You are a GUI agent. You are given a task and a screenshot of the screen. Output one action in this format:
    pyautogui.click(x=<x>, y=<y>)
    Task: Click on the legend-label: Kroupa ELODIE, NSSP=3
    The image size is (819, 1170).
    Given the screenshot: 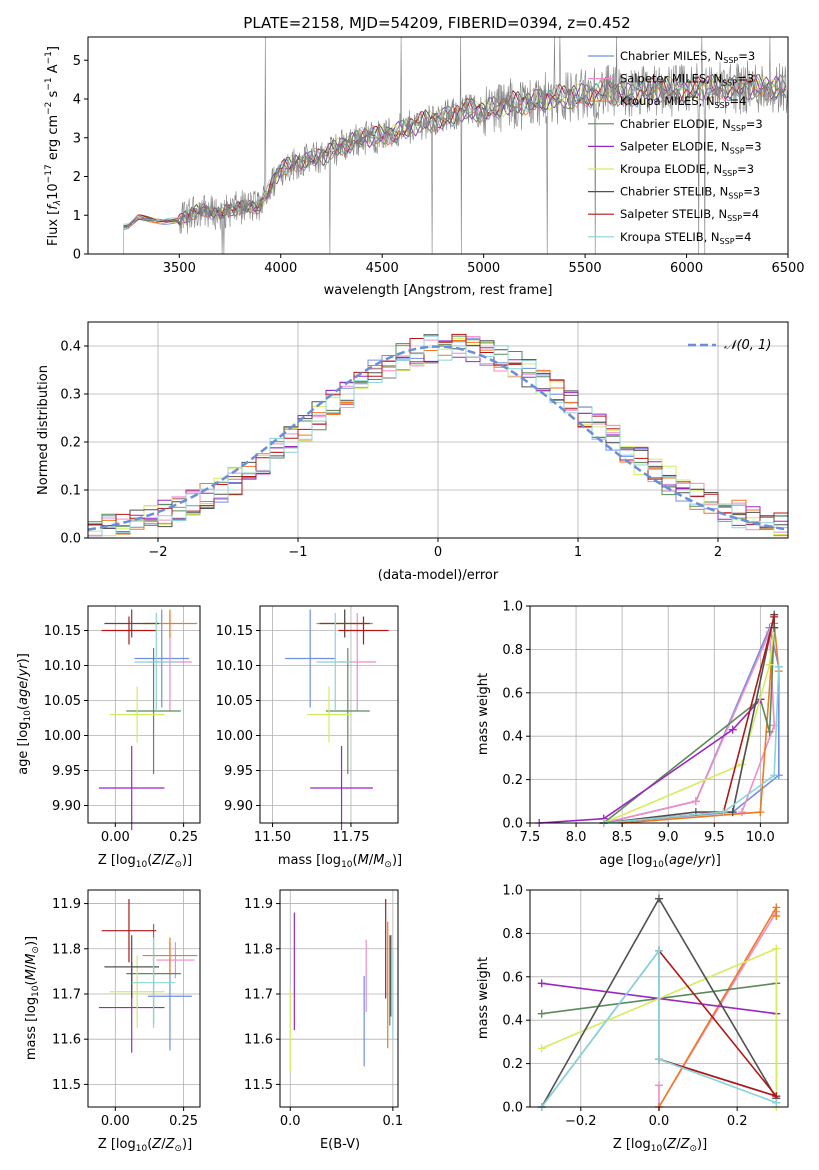 What is the action you would take?
    pyautogui.click(x=687, y=170)
    